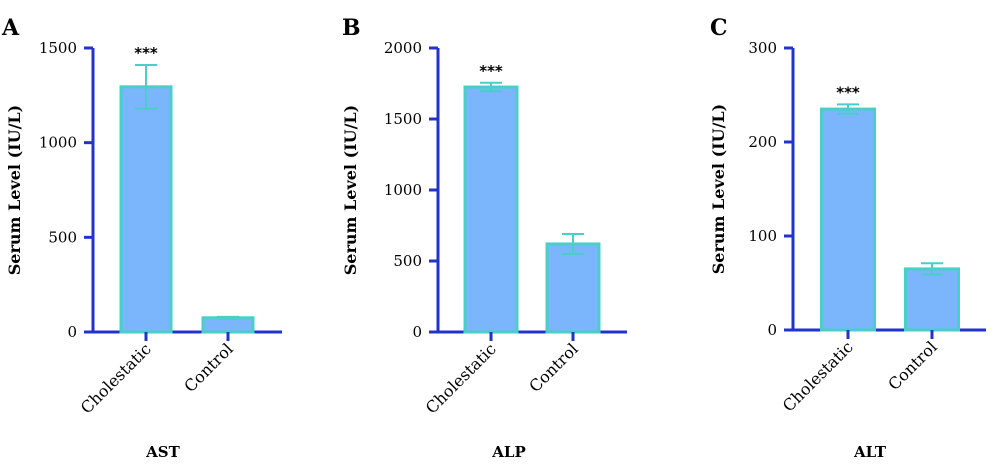 Image resolution: width=1000 pixels, height=464 pixels. What do you see at coordinates (403, 48) in the screenshot?
I see `y-tick-label: 2000` at bounding box center [403, 48].